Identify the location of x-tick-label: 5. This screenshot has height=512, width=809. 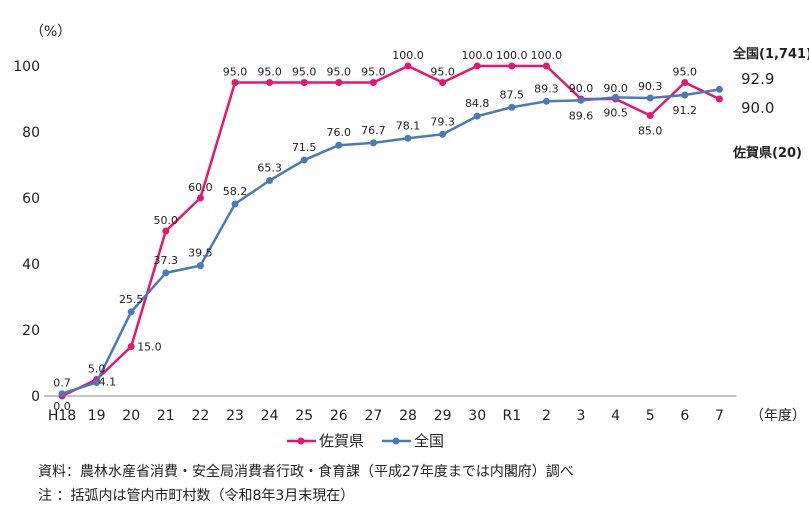
(650, 416).